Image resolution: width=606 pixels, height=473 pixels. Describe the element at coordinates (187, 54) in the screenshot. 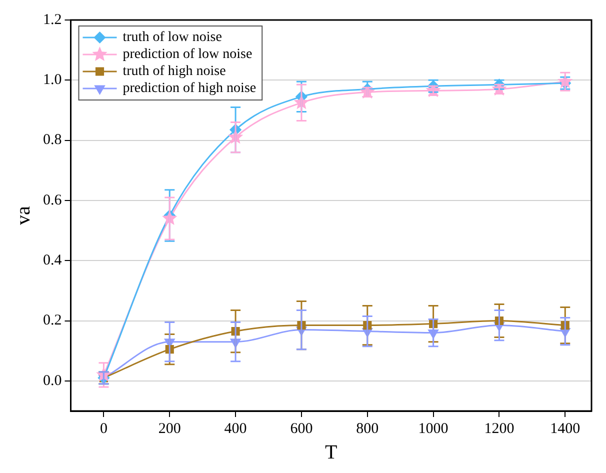

I see `legend-label: prediction of low noise` at that location.